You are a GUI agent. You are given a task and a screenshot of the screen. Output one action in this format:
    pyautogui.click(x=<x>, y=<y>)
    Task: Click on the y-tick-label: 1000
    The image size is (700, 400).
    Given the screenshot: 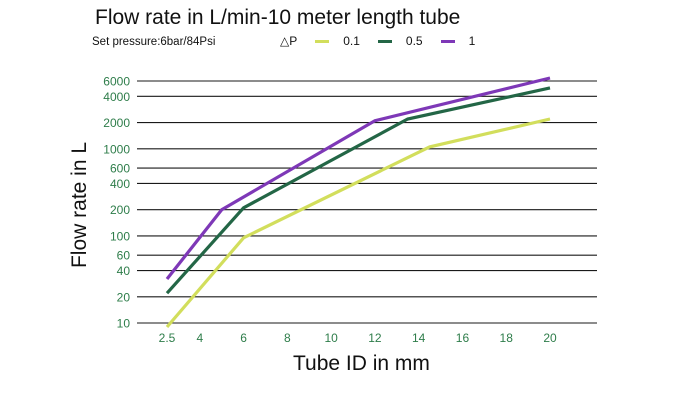 What is the action you would take?
    pyautogui.click(x=116, y=149)
    